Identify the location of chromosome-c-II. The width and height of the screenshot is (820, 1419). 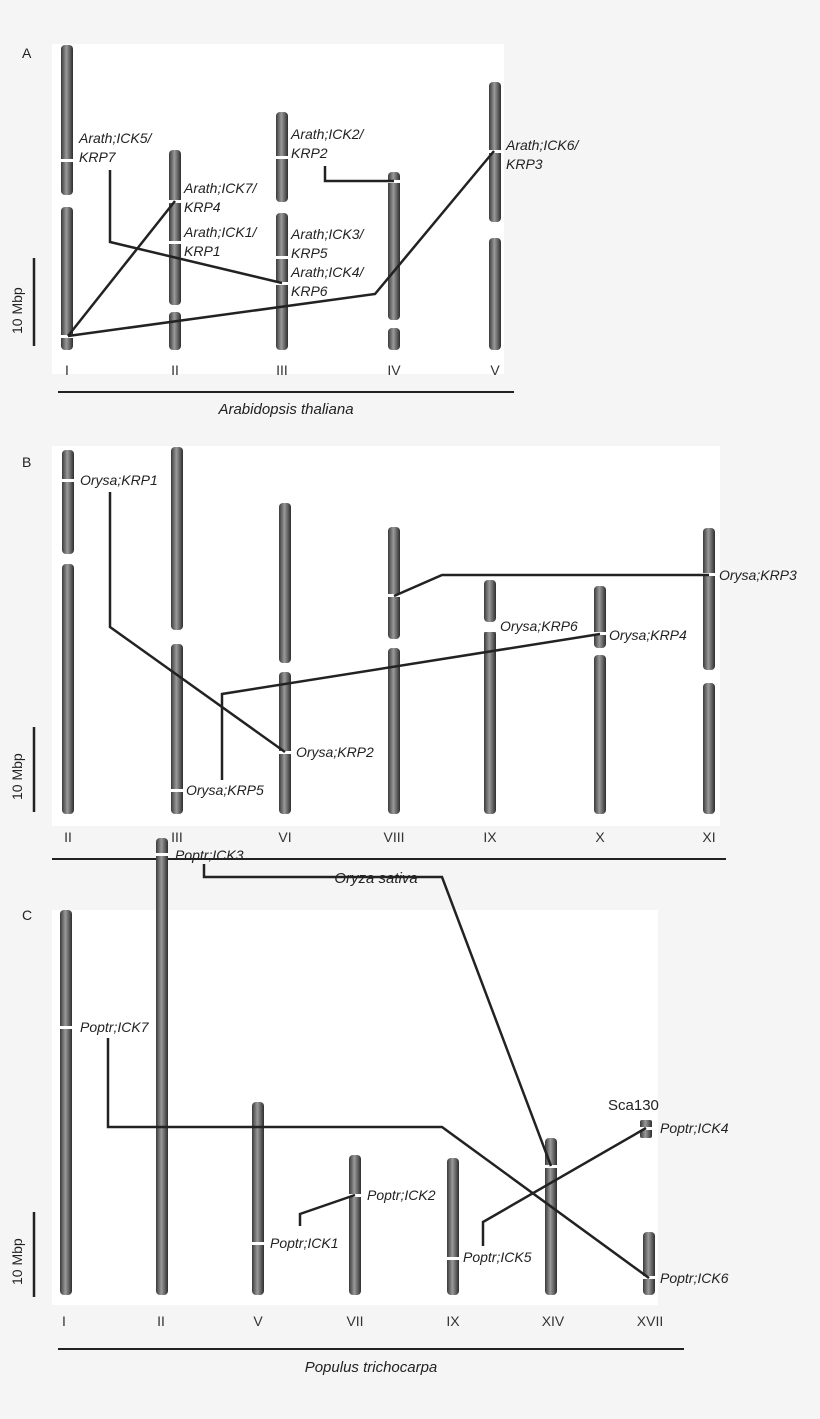
(162, 1066).